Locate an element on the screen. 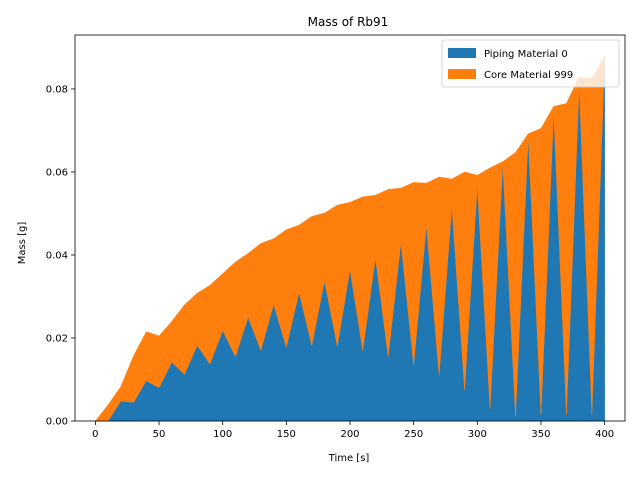 The height and width of the screenshot is (480, 640). x-tick-label: 250 is located at coordinates (413, 434).